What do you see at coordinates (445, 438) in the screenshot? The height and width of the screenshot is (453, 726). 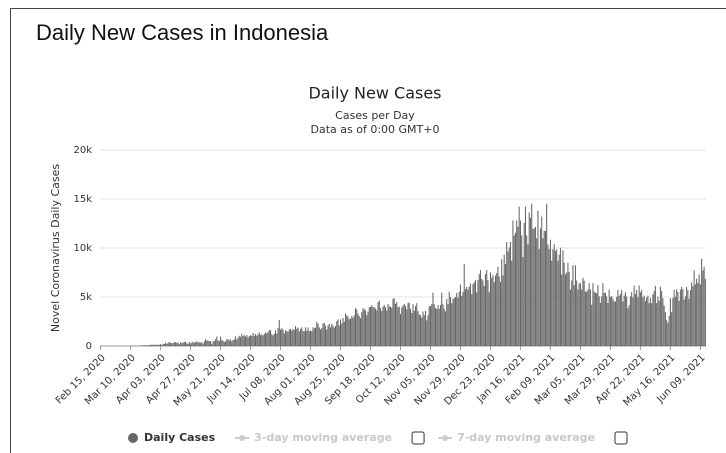 I see `legend-marker` at bounding box center [445, 438].